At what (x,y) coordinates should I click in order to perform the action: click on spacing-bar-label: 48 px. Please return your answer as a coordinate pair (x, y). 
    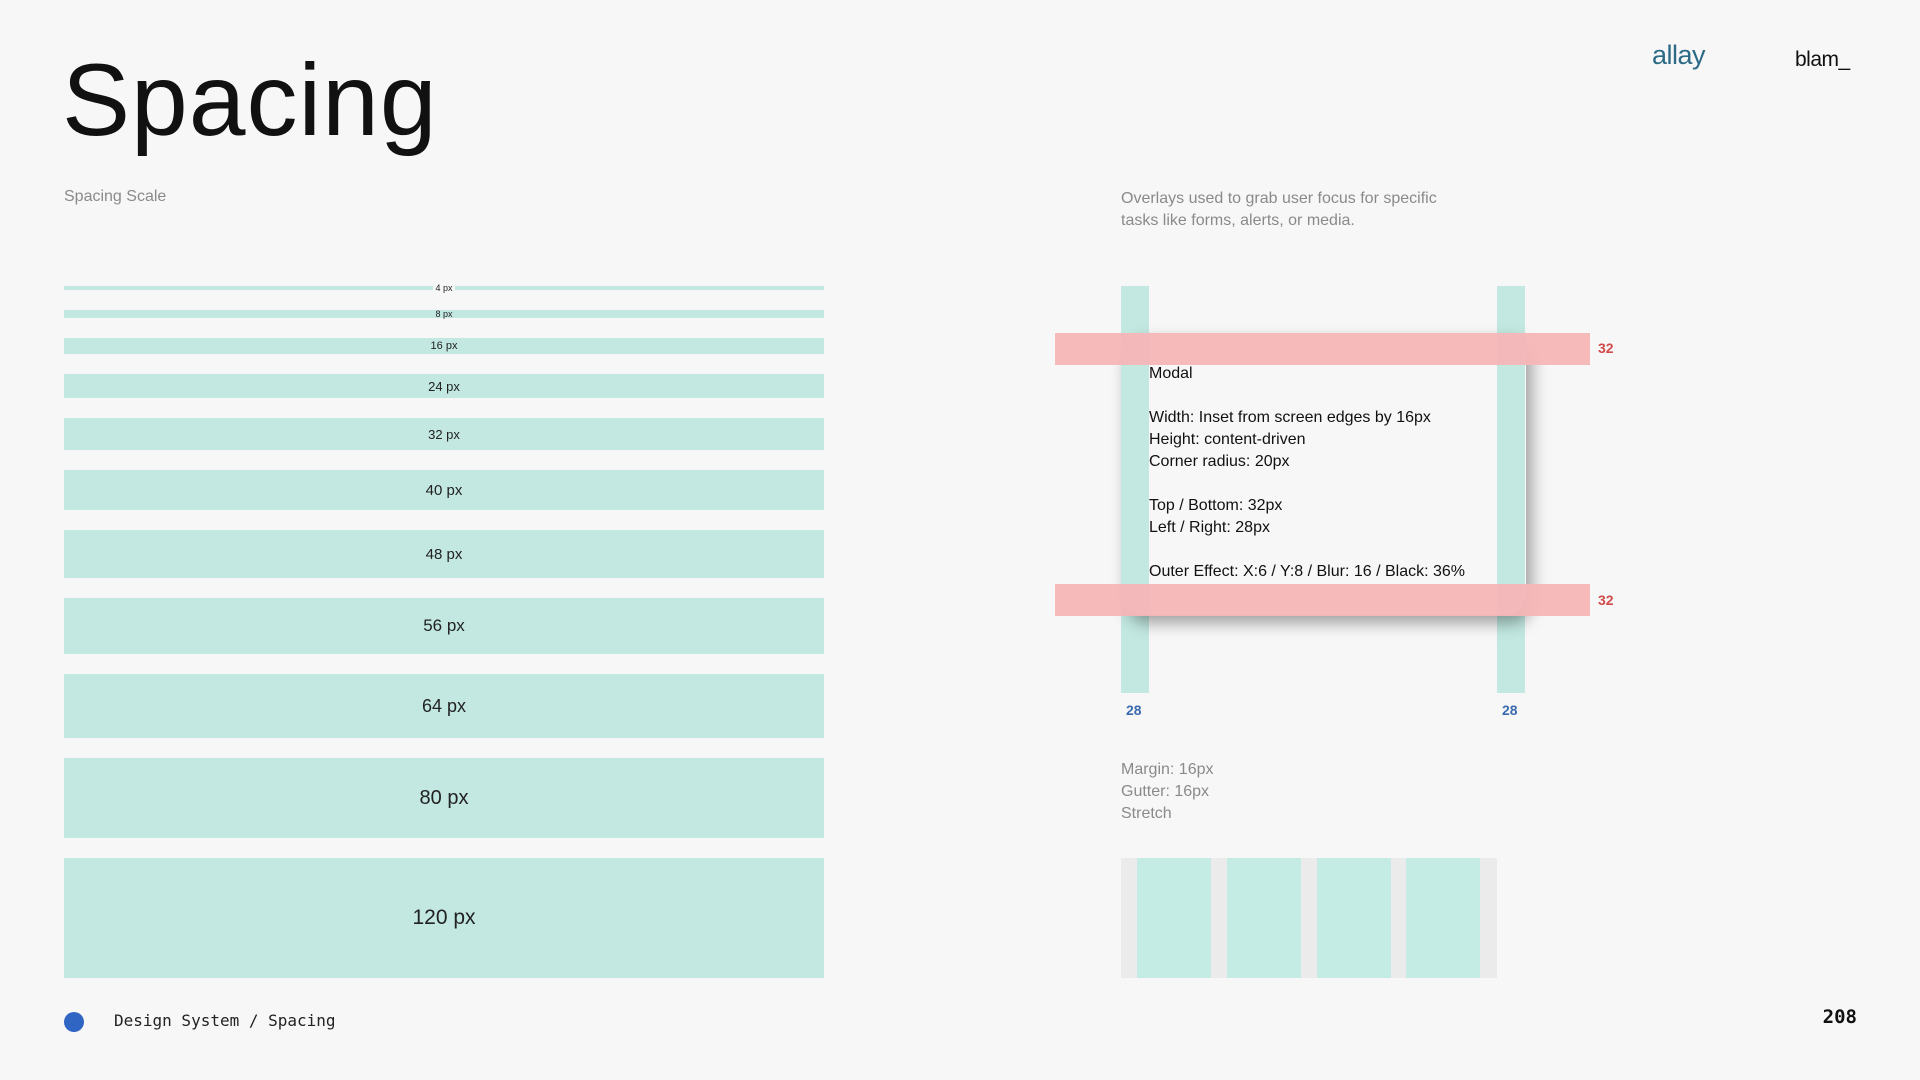
    Looking at the image, I should click on (444, 554).